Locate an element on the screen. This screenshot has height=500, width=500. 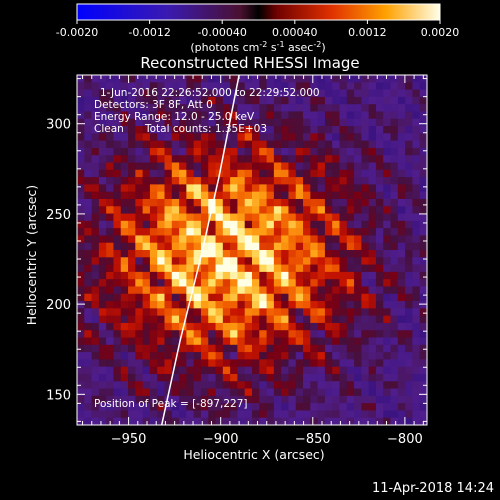
date-stamp: 11-Apr-2018 14:24 is located at coordinates (433, 488).